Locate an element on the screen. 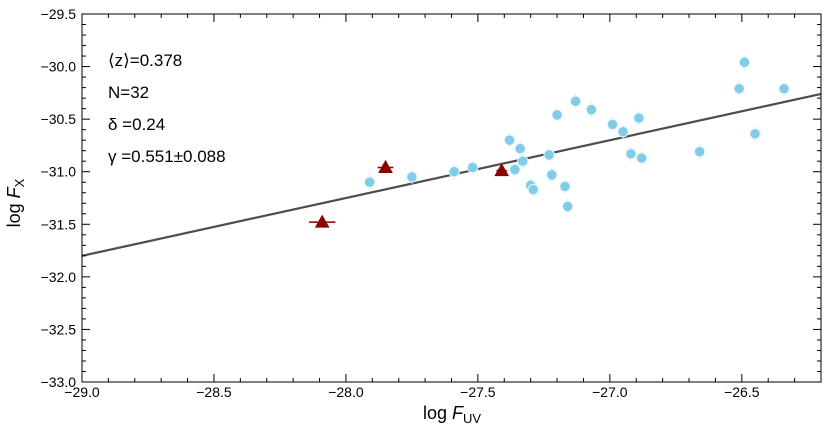  annotation-mean-redshift: ⟨z⟩=0.378 is located at coordinates (145, 60).